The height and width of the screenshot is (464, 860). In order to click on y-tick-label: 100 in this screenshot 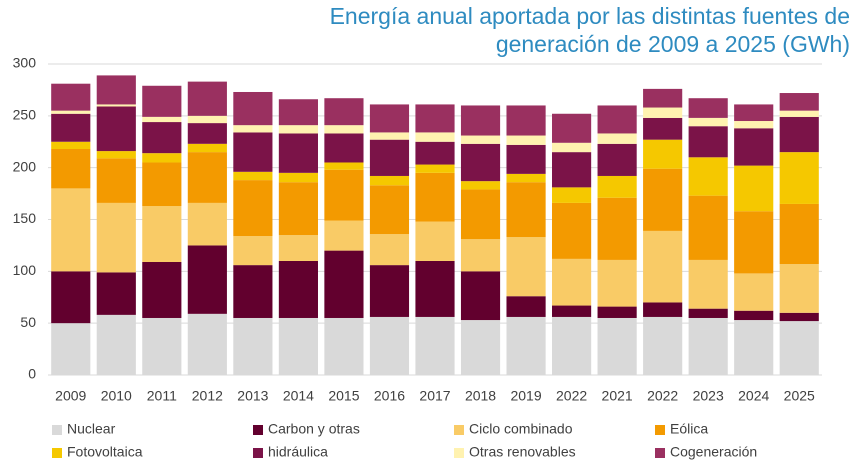, I will do `click(25, 270)`.